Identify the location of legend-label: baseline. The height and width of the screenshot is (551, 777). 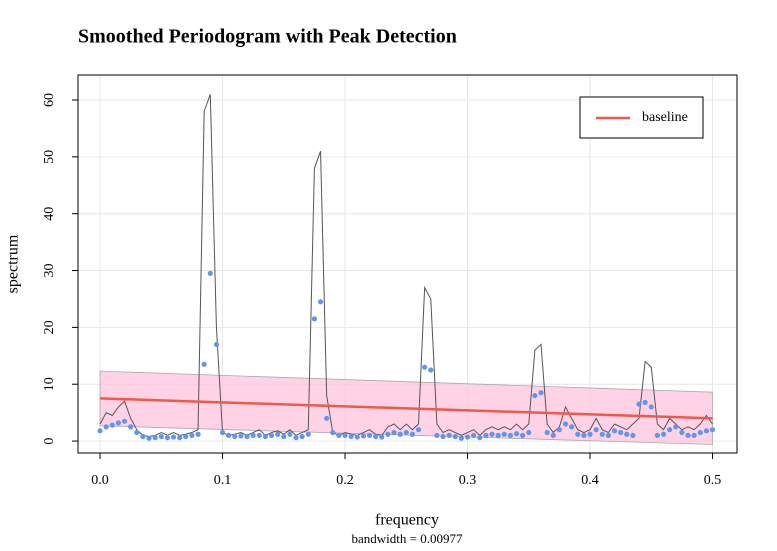
(665, 117).